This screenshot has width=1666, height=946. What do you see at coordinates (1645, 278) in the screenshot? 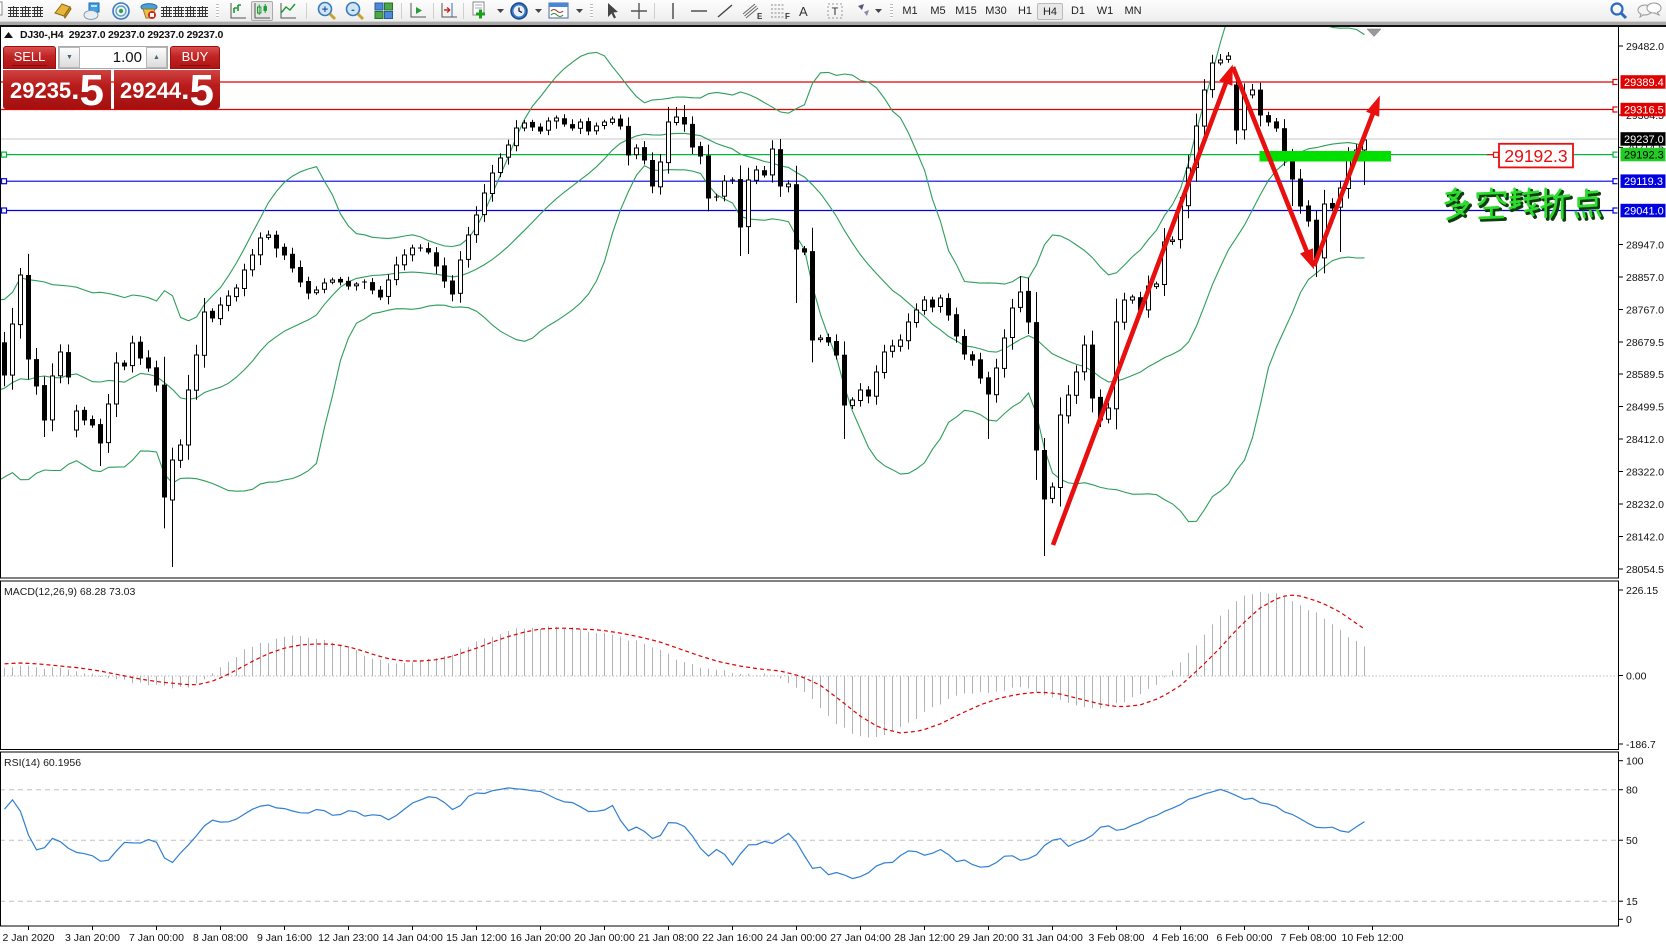
I see `svg-text: 28857.0` at bounding box center [1645, 278].